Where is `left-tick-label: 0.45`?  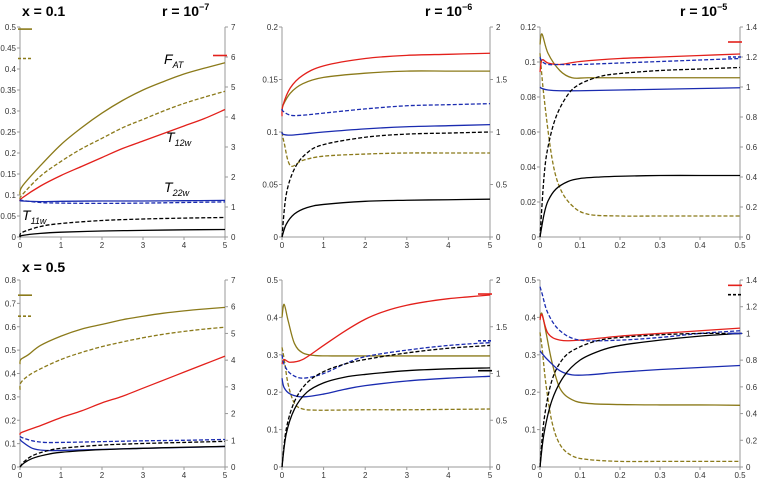
left-tick-label: 0.45 is located at coordinates (8, 48).